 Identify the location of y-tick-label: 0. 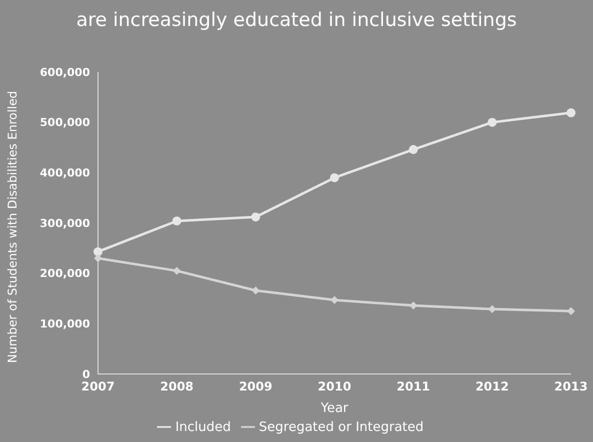
(86, 374).